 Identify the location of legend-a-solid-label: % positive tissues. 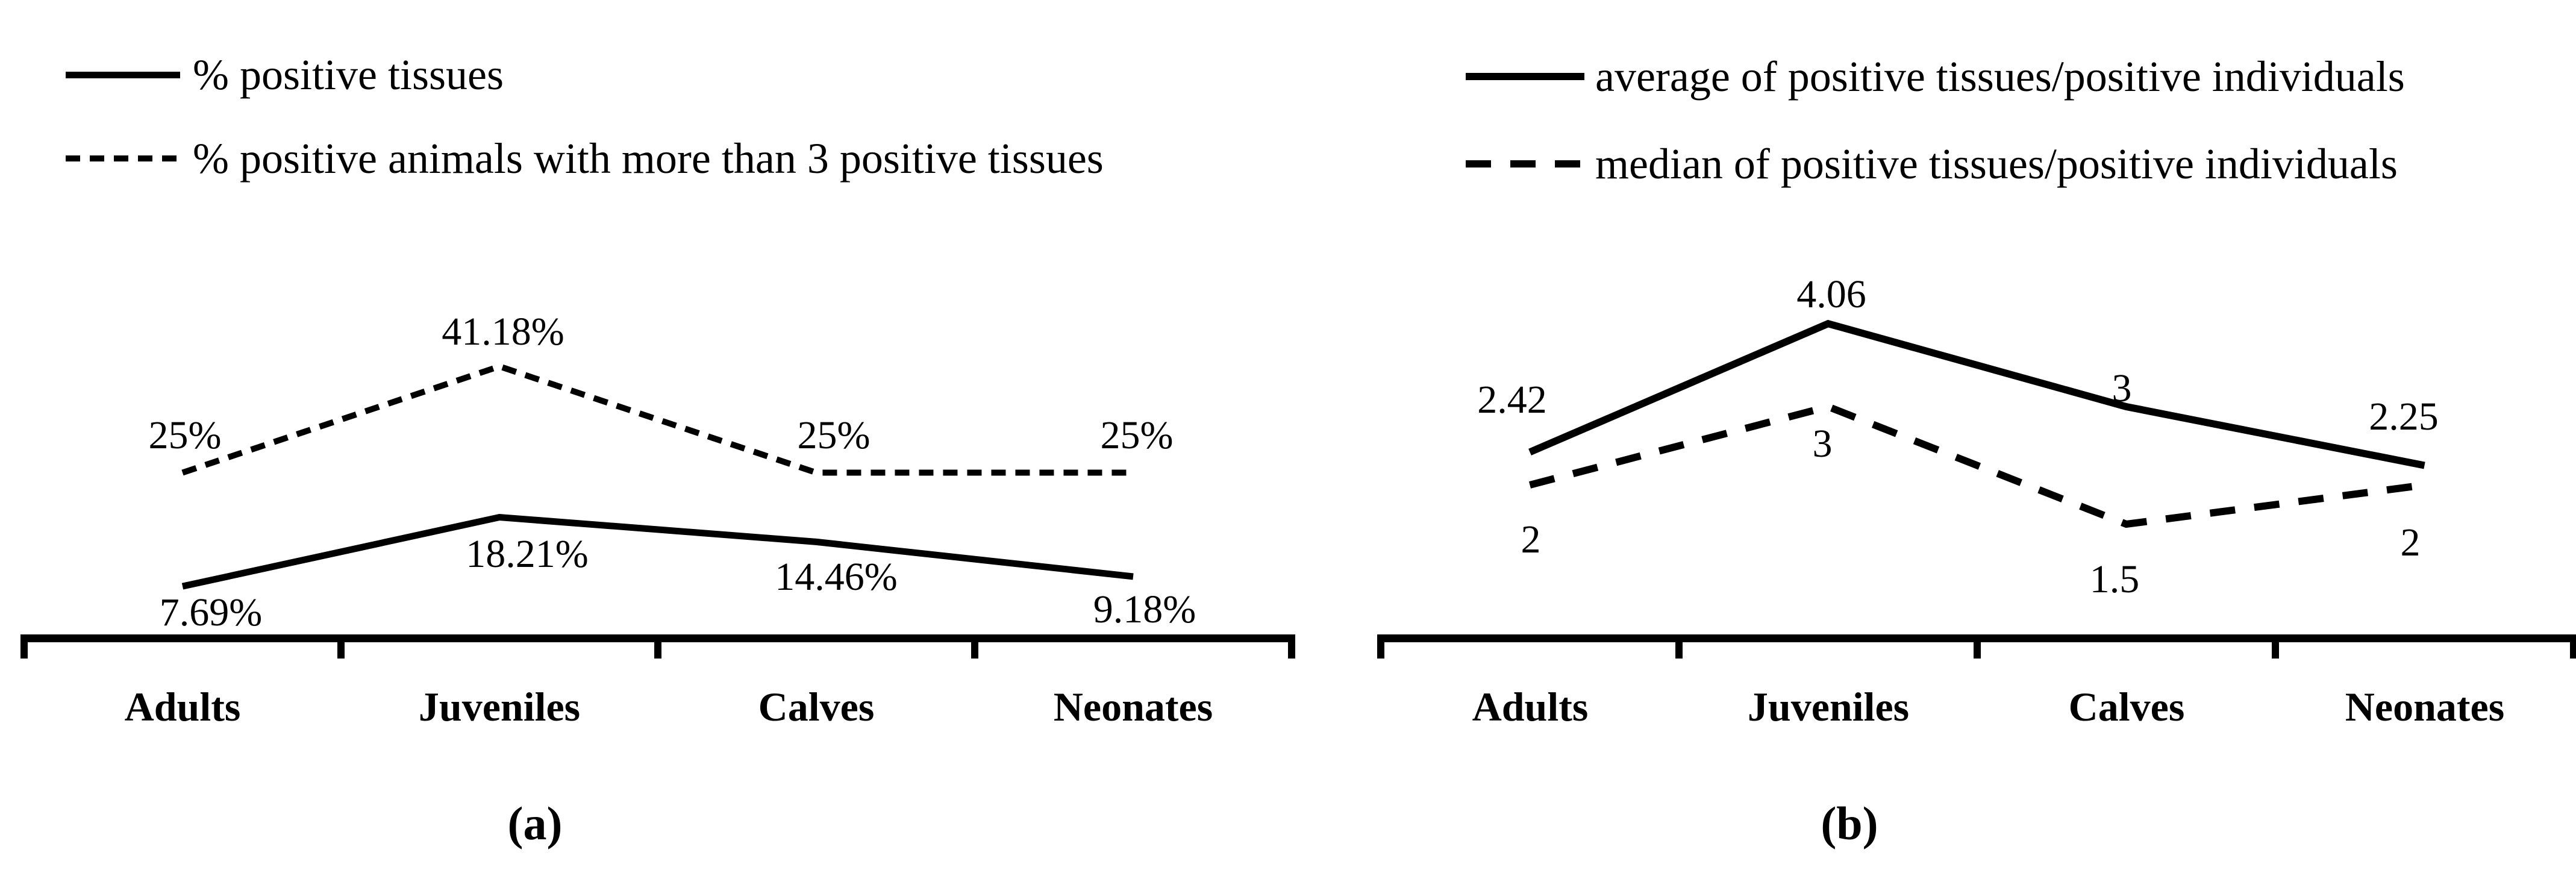
(348, 75).